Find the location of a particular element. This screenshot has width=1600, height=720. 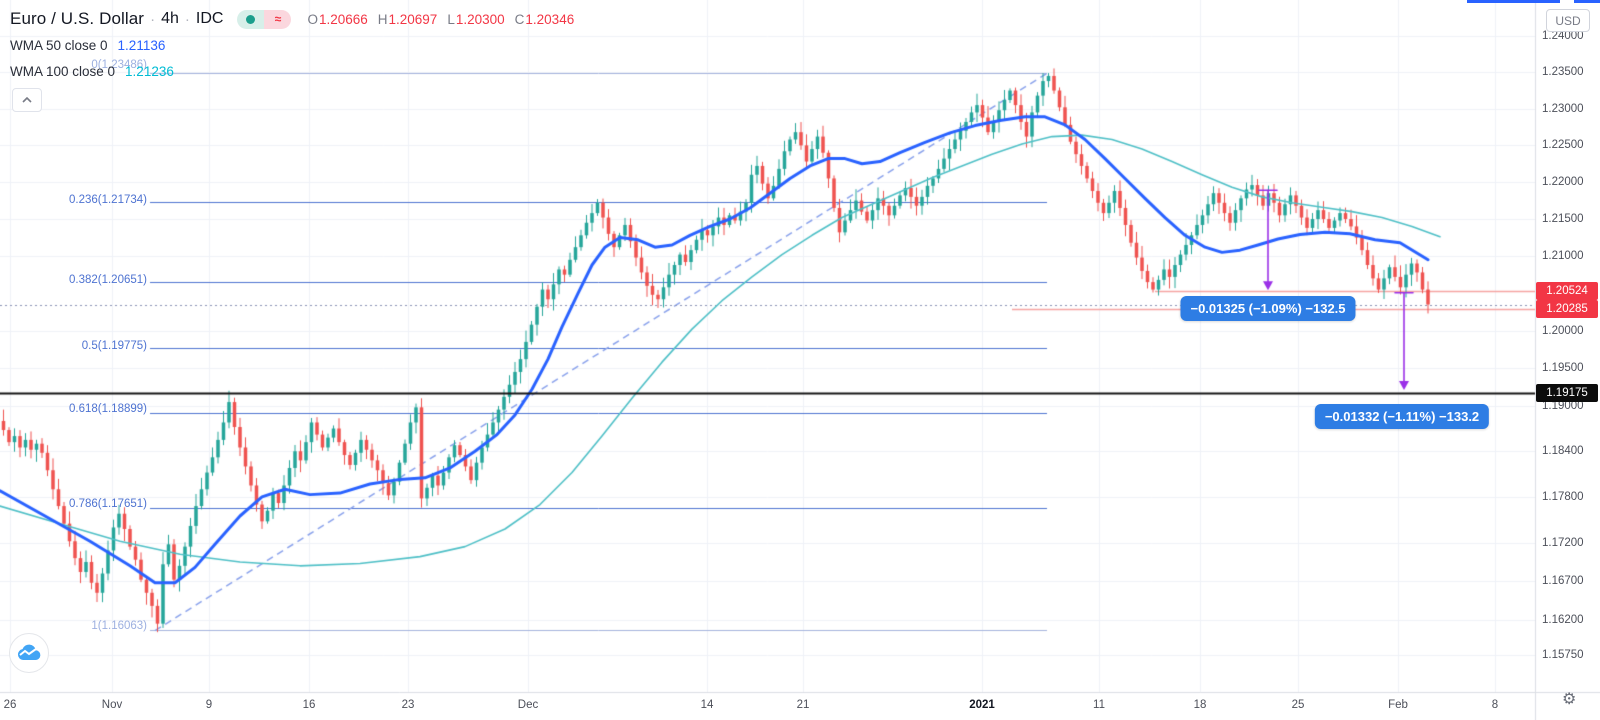

price-tick-label: 1.23500 is located at coordinates (1563, 72).